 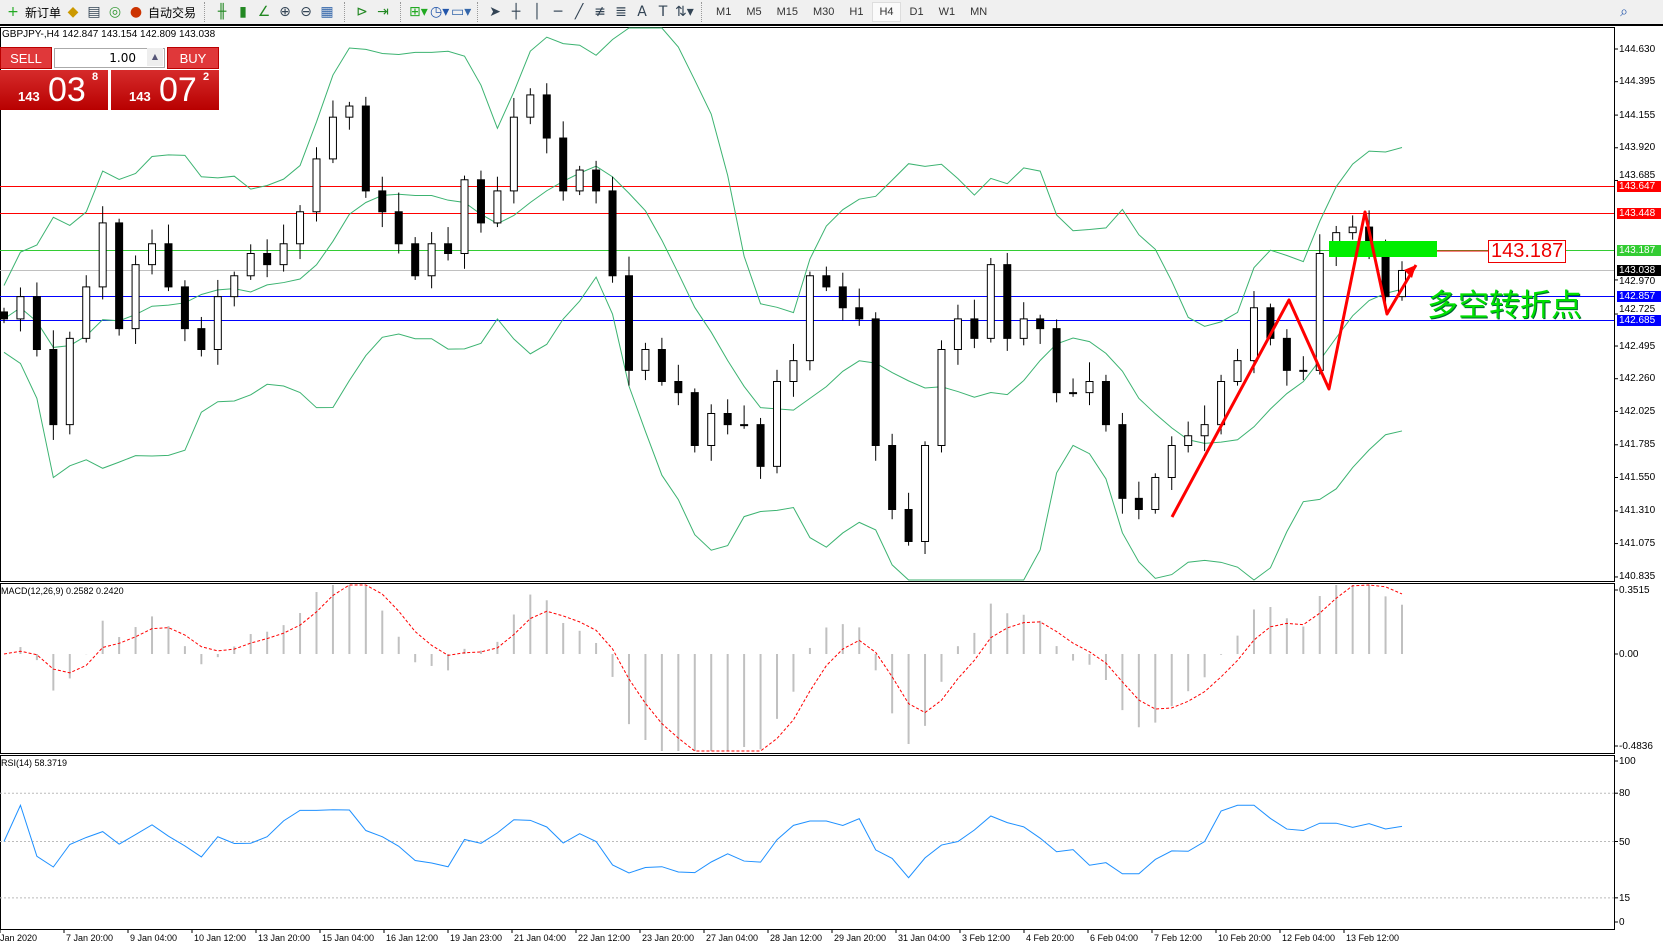 What do you see at coordinates (724, 12) in the screenshot?
I see `timeframe-m1: M1` at bounding box center [724, 12].